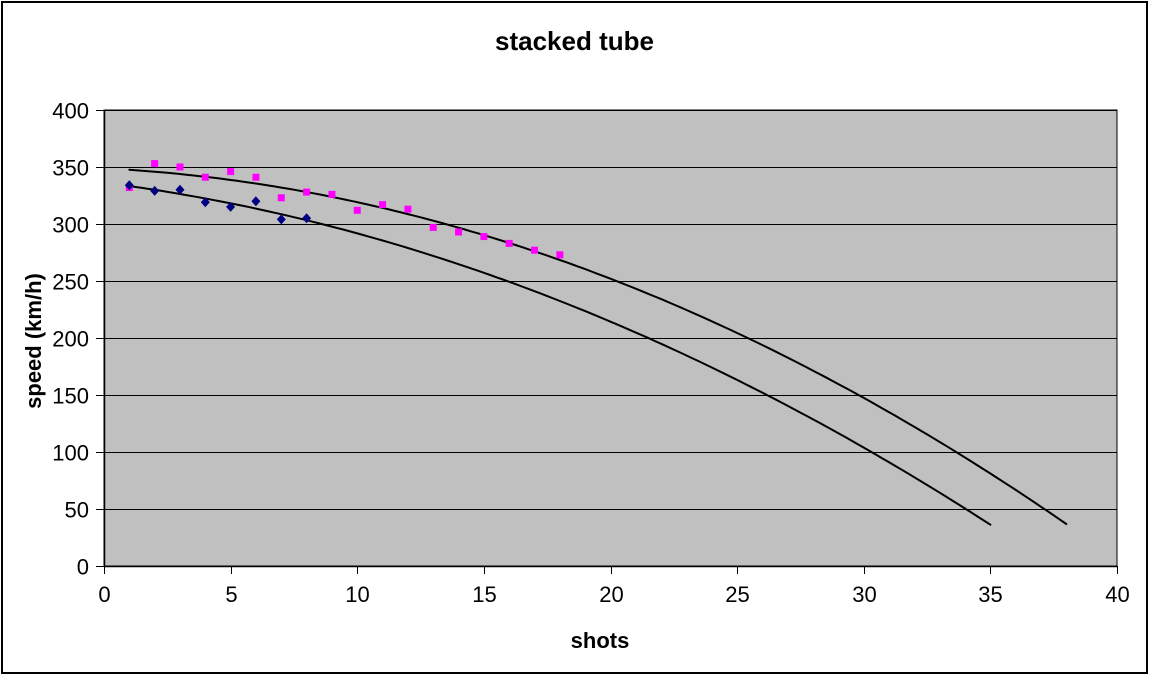 The image size is (1149, 675). Describe the element at coordinates (33, 341) in the screenshot. I see `y-axis-title: speed (km/h)` at that location.